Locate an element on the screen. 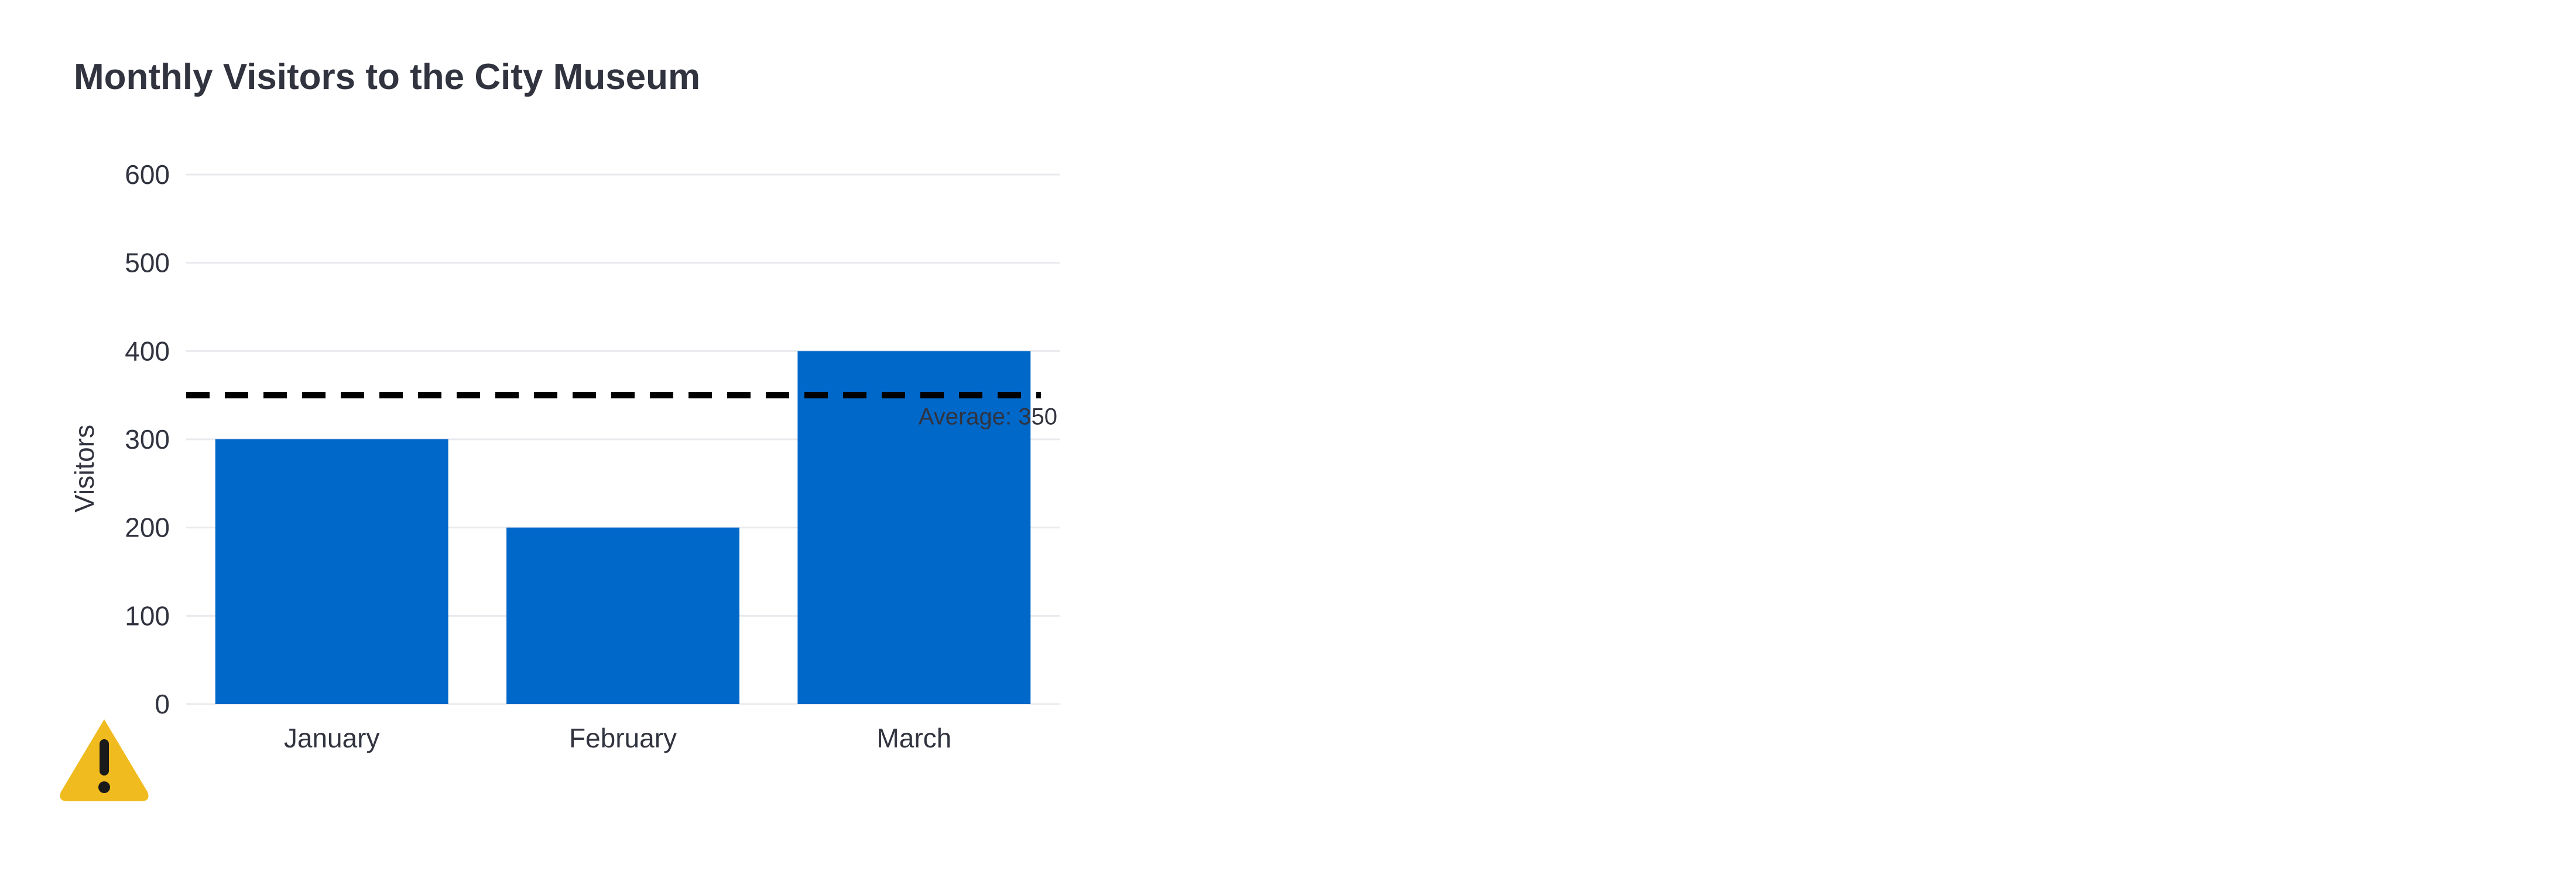  bar-march is located at coordinates (914, 527).